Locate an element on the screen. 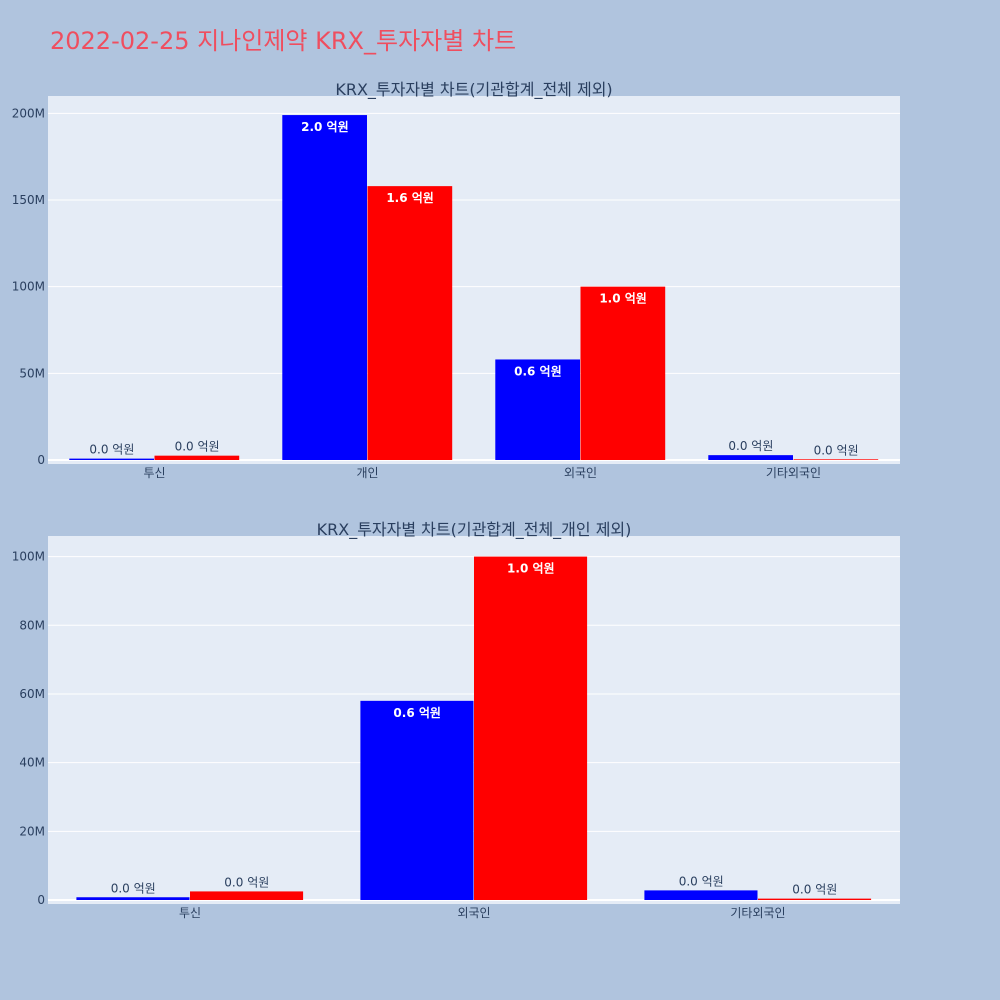 Image resolution: width=1000 pixels, height=1000 pixels. chart-title: KRX_투자자별 차트(기관합계_전체 제외) is located at coordinates (473, 90).